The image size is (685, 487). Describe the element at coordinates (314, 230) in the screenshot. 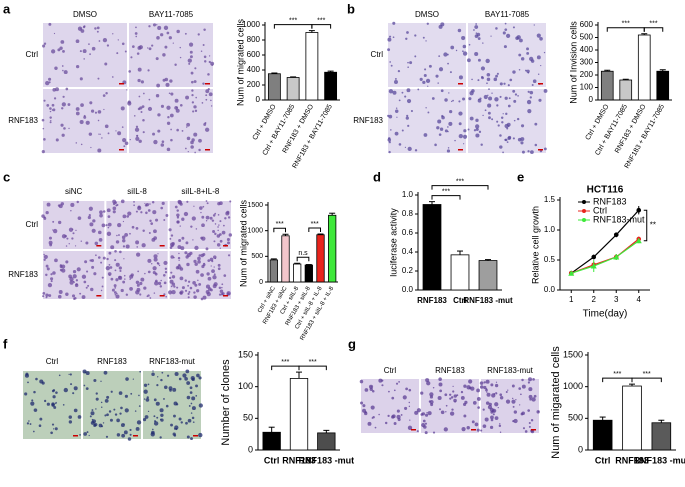

I see `significance-bracket` at that location.